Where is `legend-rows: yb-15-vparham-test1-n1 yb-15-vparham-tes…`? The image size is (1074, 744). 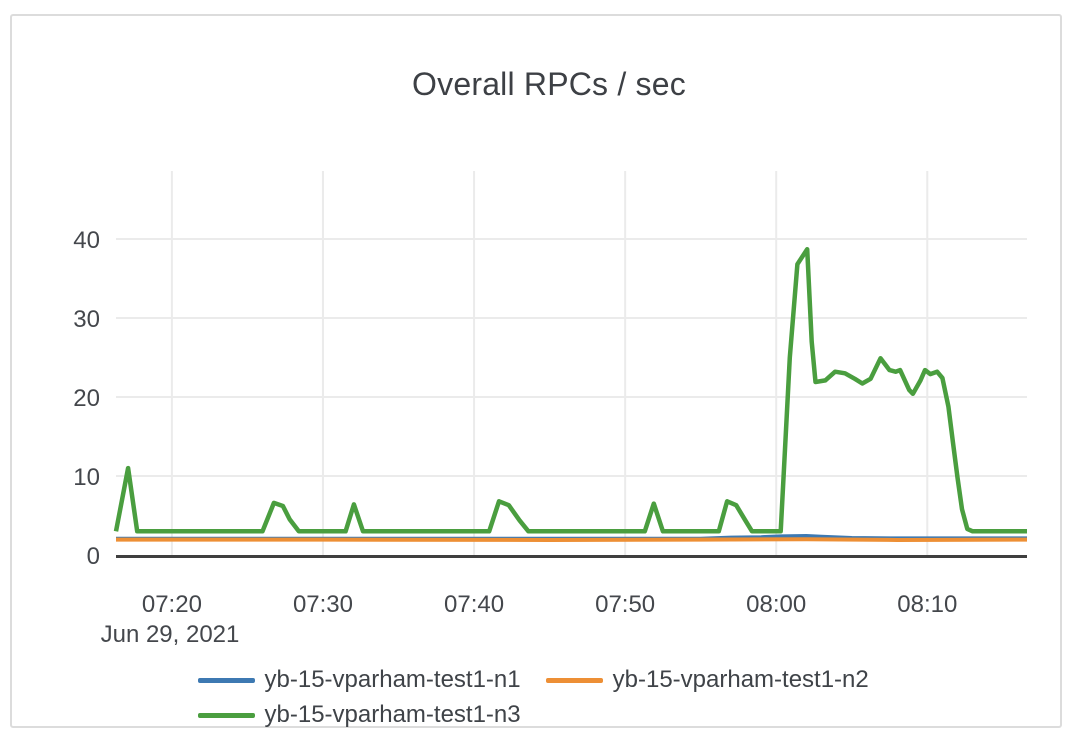 legend-rows: yb-15-vparham-test1-n1 yb-15-vparham-tes… is located at coordinates (571, 697).